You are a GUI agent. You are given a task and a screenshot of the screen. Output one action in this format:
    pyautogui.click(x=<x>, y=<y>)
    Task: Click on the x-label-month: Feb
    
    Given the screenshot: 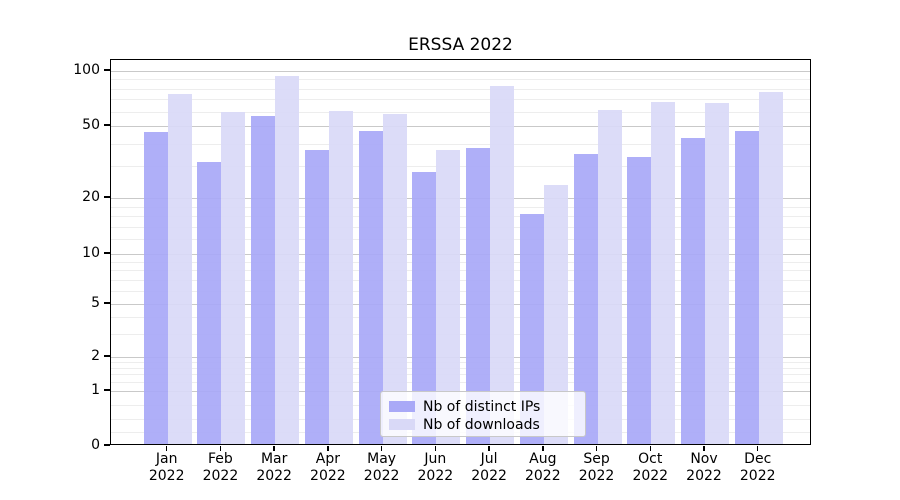 What is the action you would take?
    pyautogui.click(x=220, y=459)
    